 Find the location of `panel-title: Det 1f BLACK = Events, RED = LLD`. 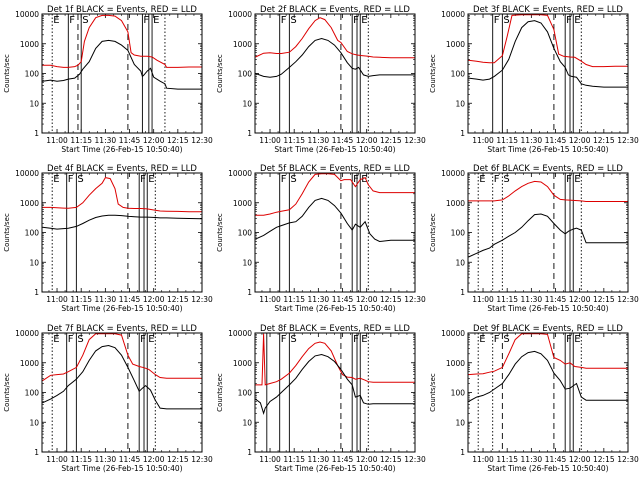

panel-title: Det 1f BLACK = Events, RED = LLD is located at coordinates (122, 10).